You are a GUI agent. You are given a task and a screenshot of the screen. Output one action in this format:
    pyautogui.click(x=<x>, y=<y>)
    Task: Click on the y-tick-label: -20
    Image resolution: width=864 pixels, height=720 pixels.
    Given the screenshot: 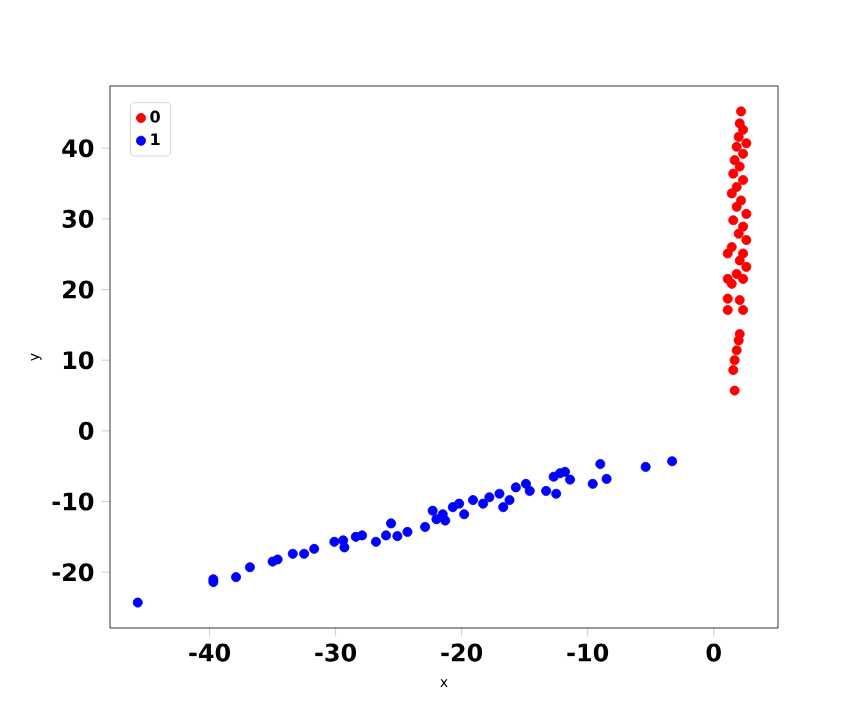 What is the action you would take?
    pyautogui.click(x=73, y=572)
    